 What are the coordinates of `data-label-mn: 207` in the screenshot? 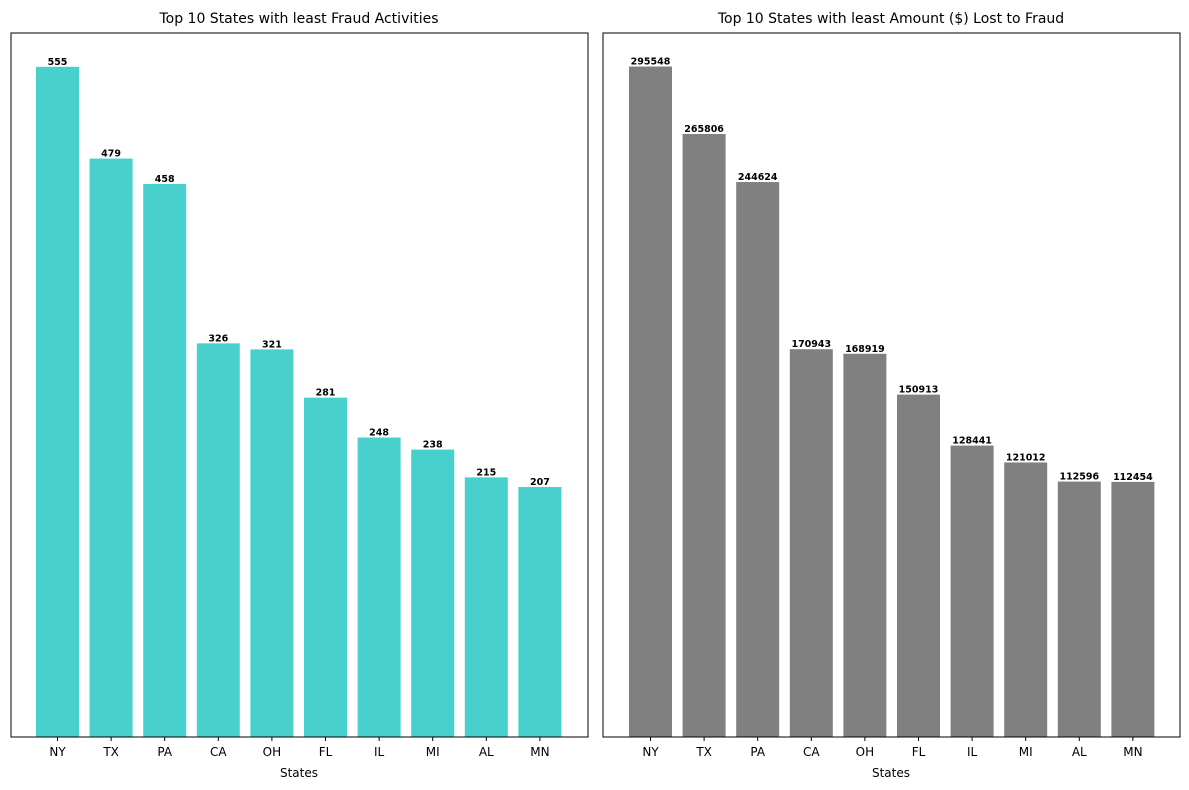 It's located at (540, 482).